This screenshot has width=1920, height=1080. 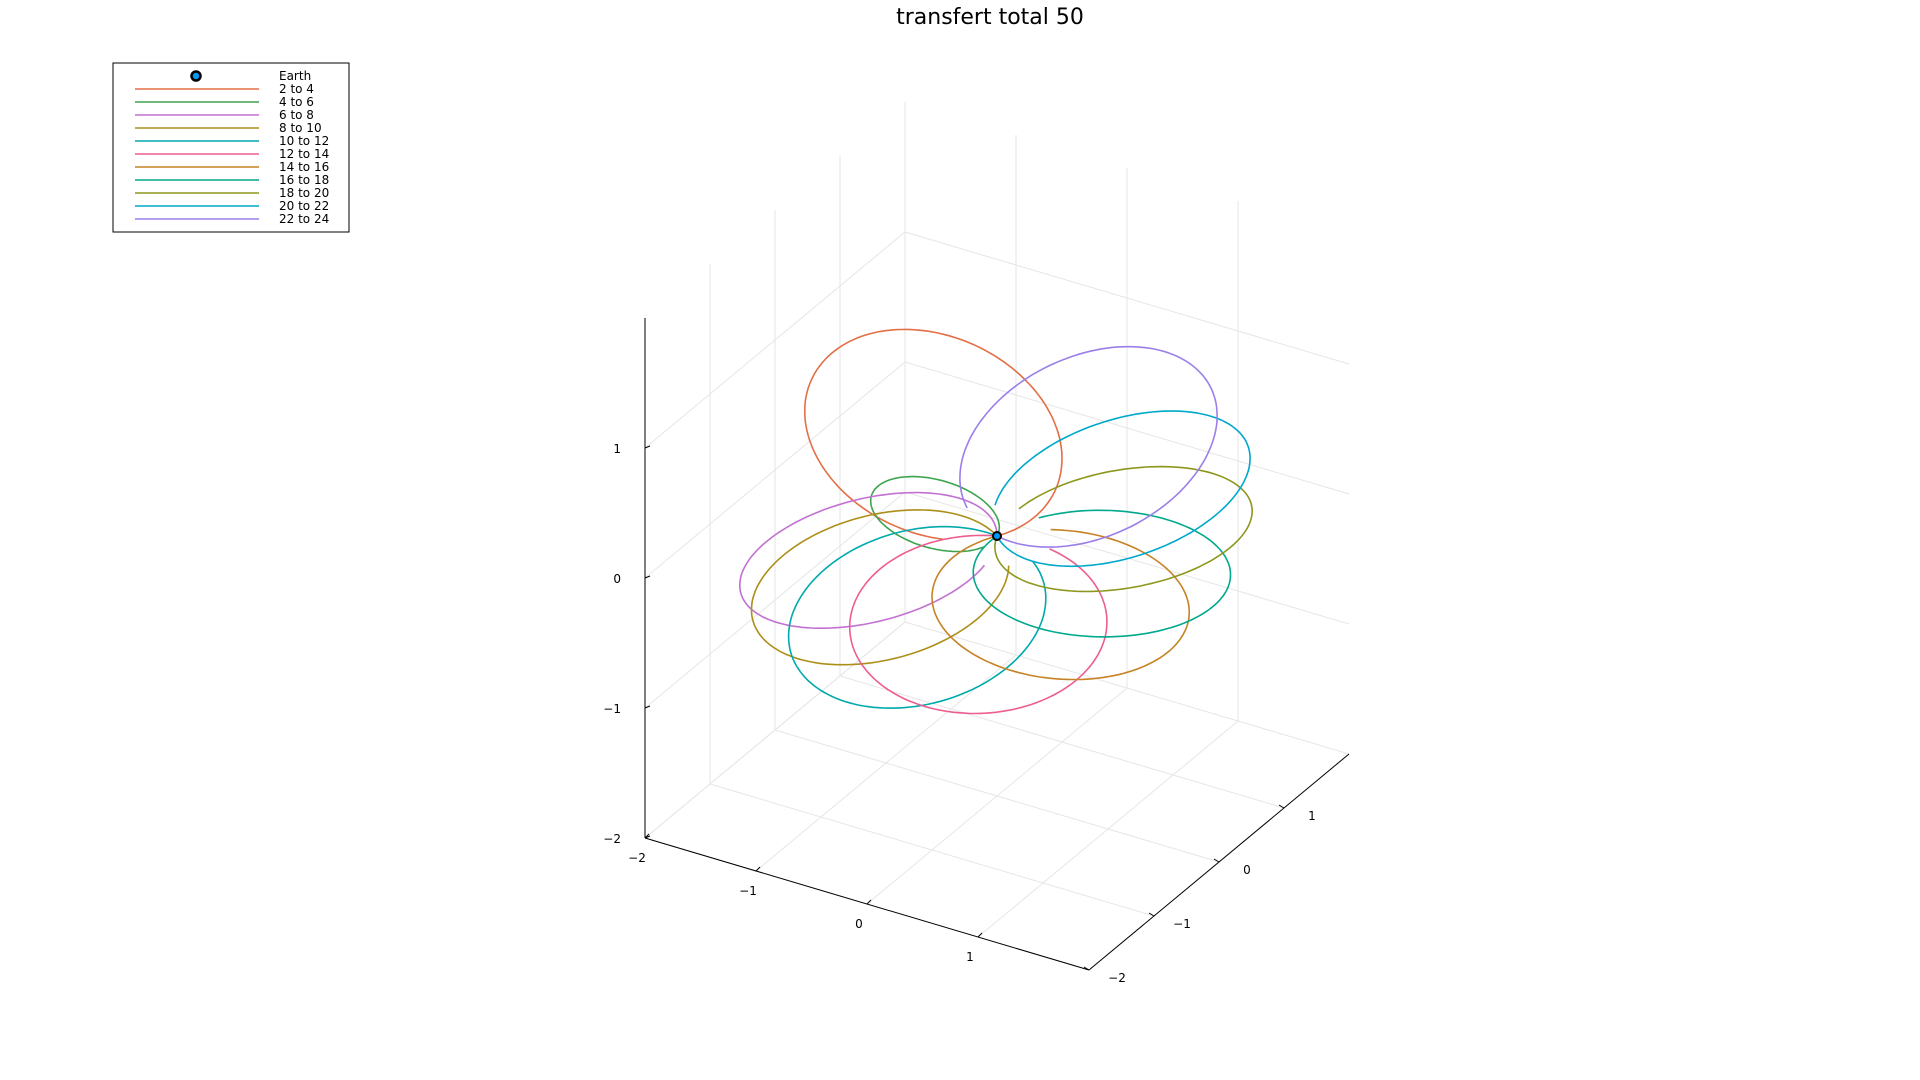 I want to click on legend-label: 14 to 16, so click(x=304, y=167).